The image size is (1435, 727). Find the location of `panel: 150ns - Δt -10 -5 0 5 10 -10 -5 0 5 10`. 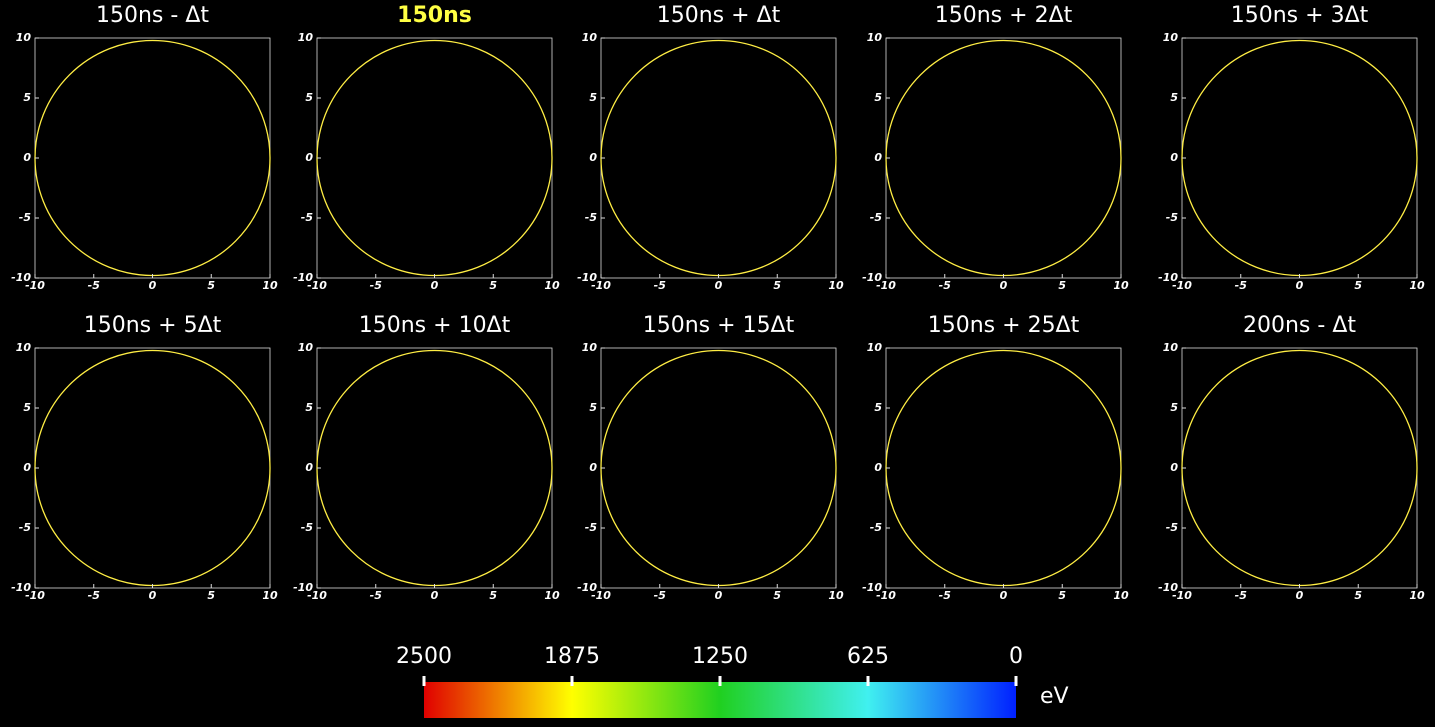

panel: 150ns - Δt -10 -5 0 5 10 -10 -5 0 5 10 is located at coordinates (144, 147).